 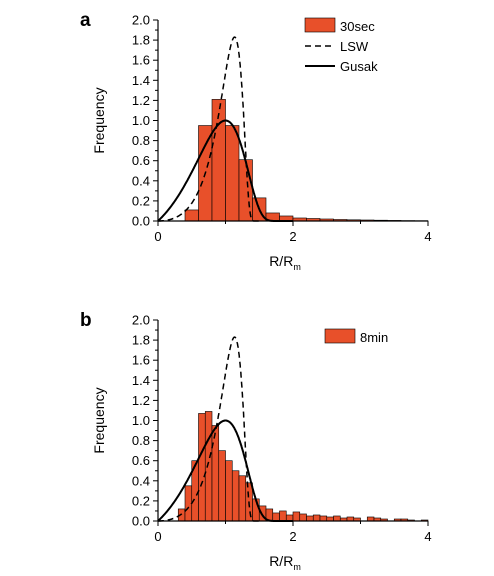 I want to click on legend-label-histogram: 8min, so click(x=374, y=337).